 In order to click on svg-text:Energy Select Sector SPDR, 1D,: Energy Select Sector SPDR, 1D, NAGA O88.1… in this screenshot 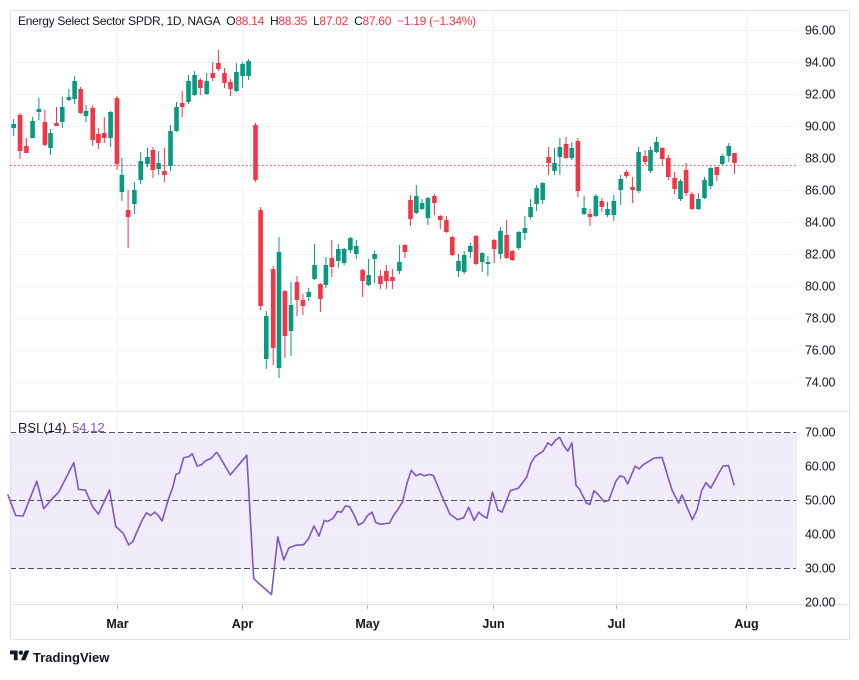, I will do `click(247, 21)`.